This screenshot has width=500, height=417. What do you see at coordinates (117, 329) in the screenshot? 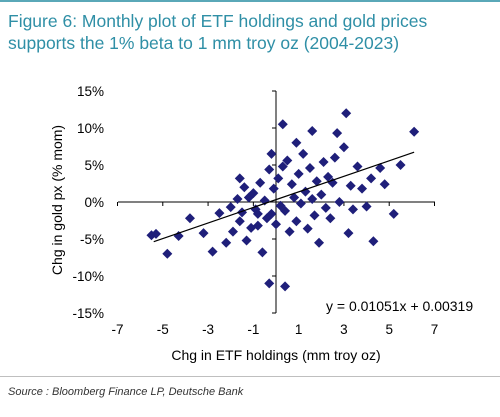
I see `x-tick-label: -7` at bounding box center [117, 329].